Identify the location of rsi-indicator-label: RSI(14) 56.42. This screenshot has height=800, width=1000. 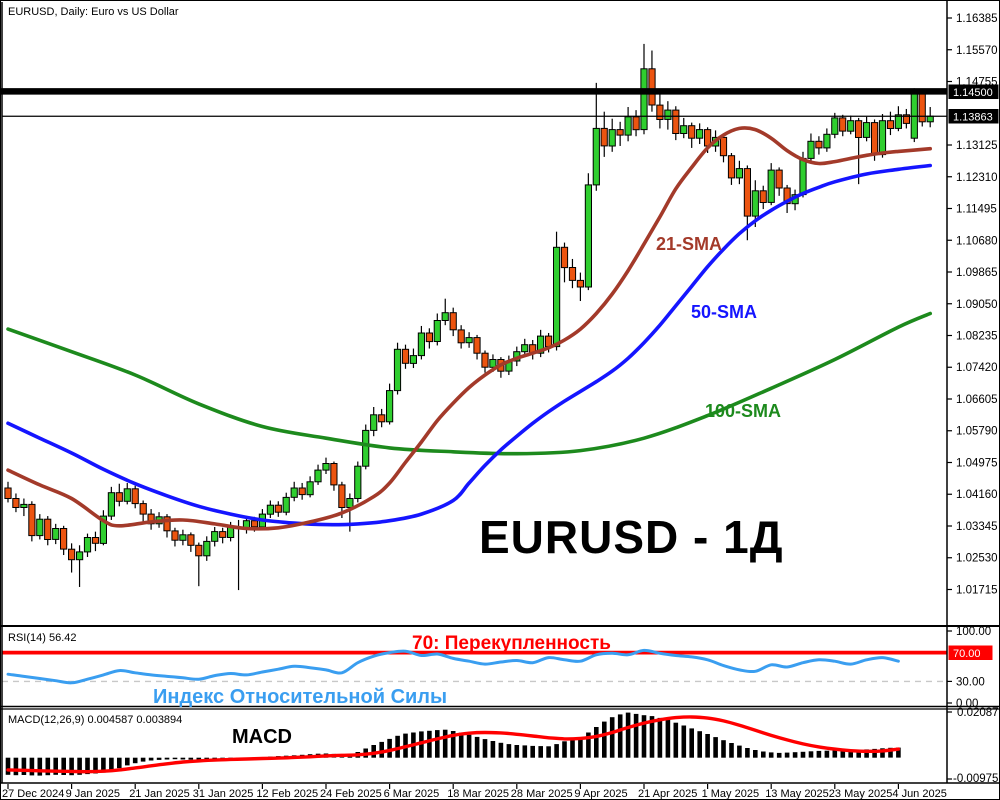
(42, 638).